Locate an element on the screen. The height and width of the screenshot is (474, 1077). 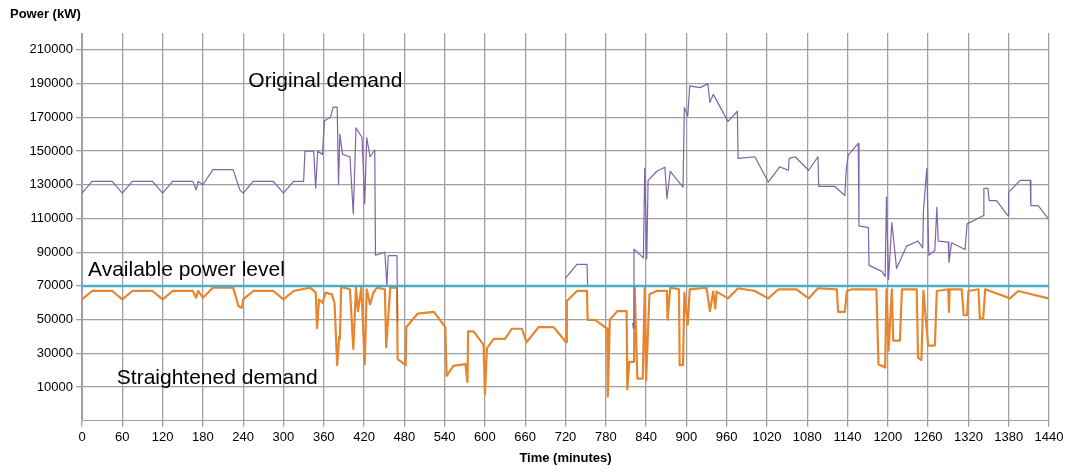
x-axis-title: Time (minutes) is located at coordinates (565, 457).